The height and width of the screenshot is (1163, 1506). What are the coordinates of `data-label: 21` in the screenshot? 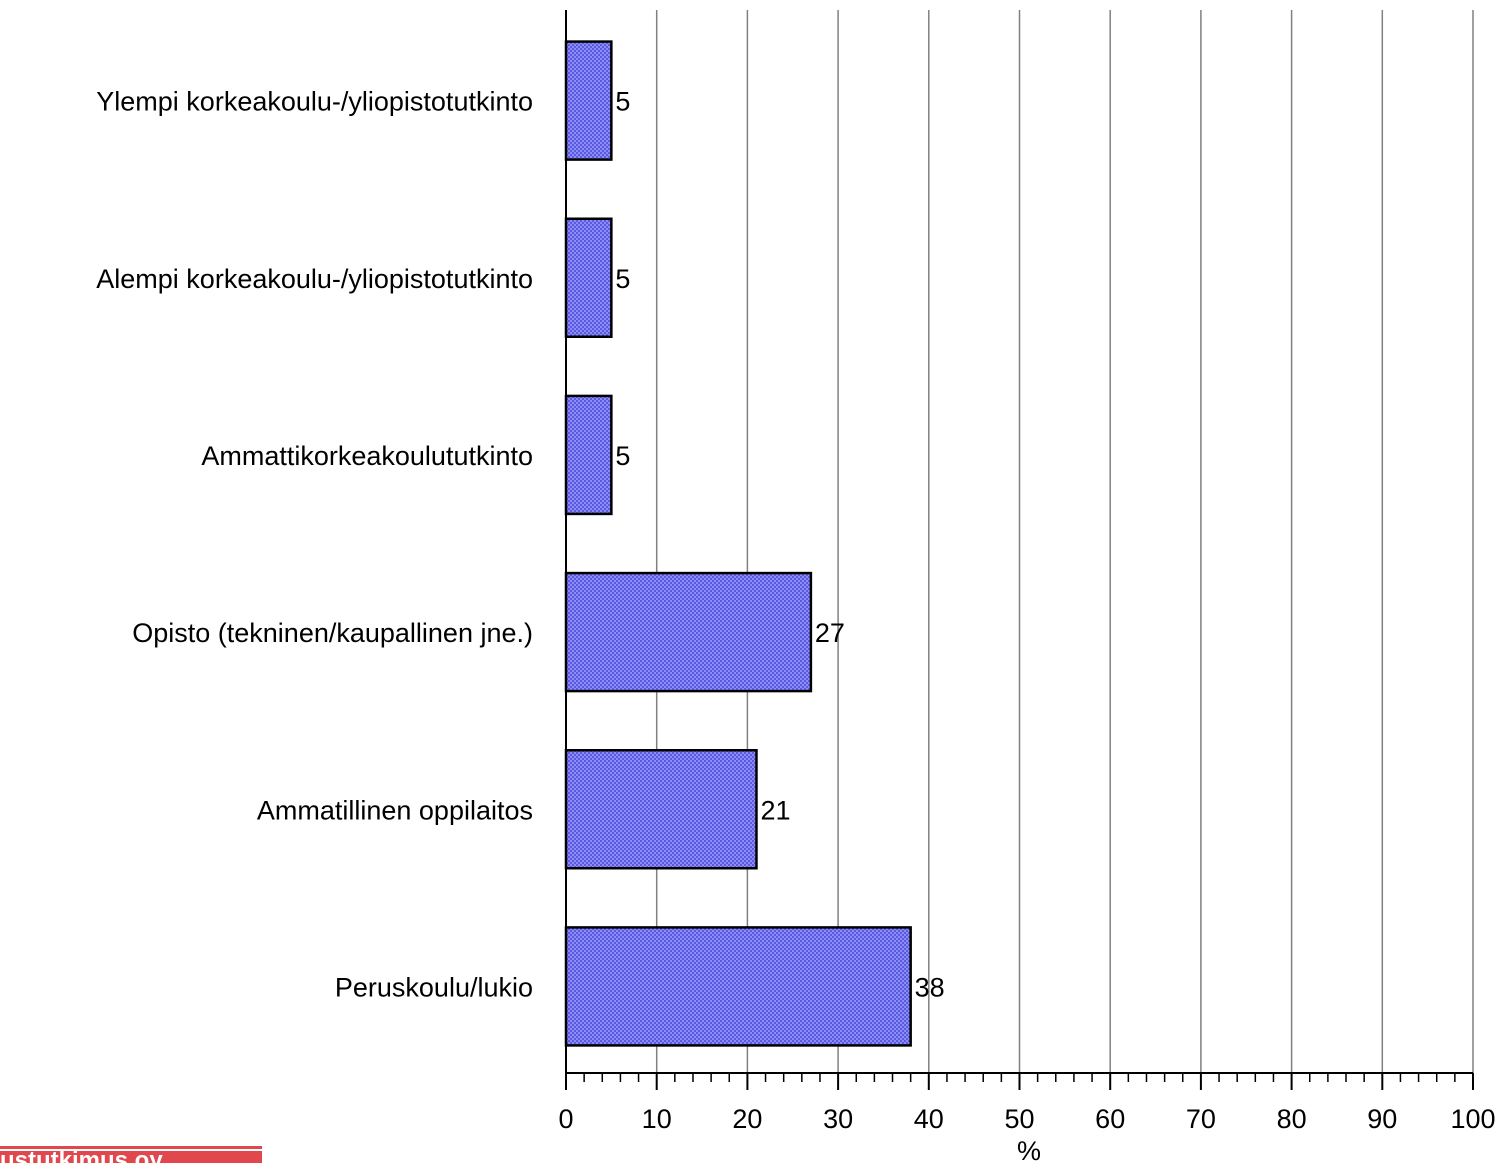 It's located at (775, 810).